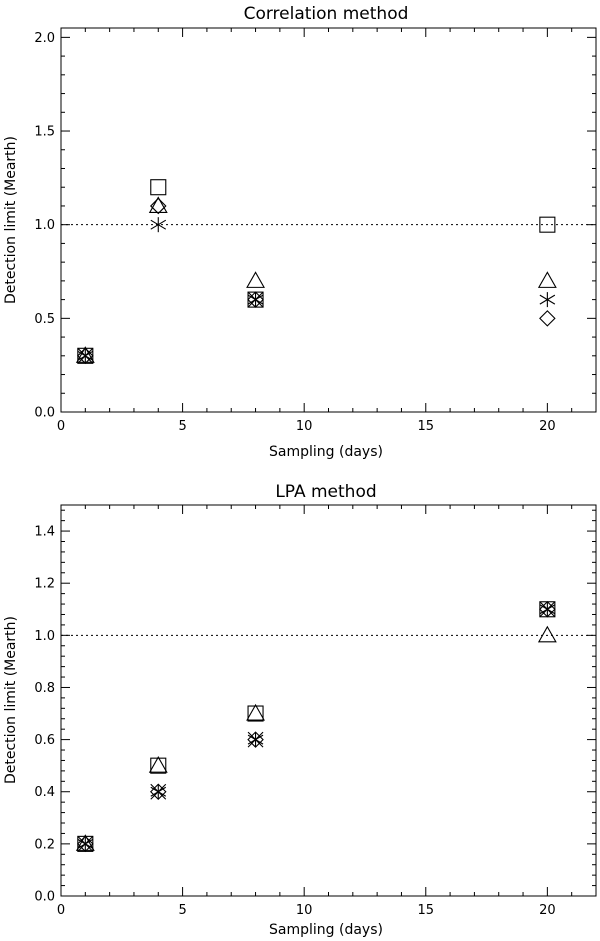 This screenshot has height=941, width=600. Describe the element at coordinates (44, 532) in the screenshot. I see `y-tick-label: 1.4` at that location.